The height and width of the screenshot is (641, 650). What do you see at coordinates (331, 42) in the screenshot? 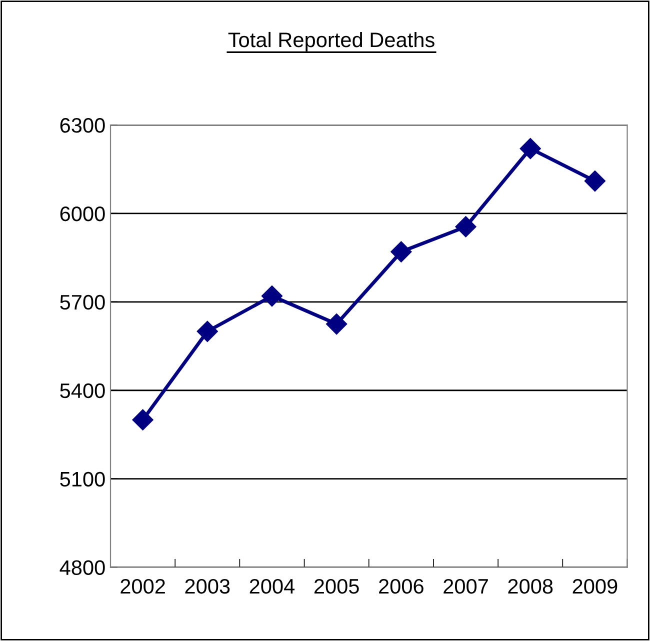
I see `chart-title: Total Reported Deaths` at bounding box center [331, 42].